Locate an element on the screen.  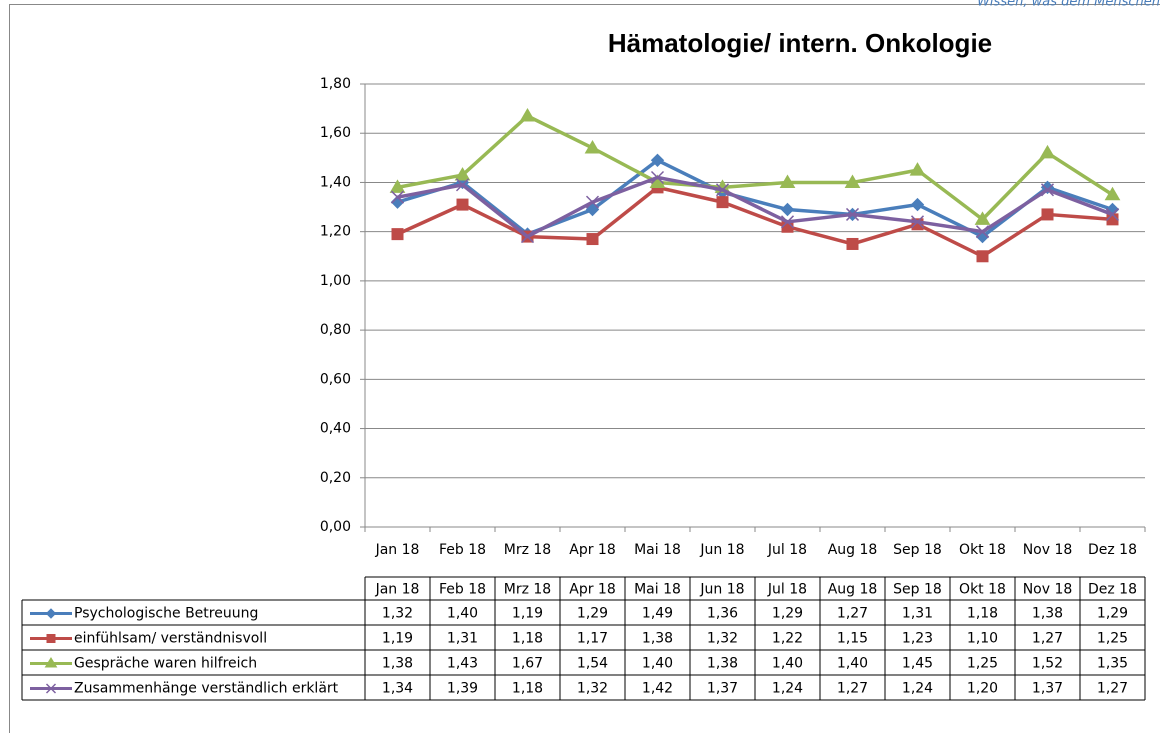
table-value: 1,45 is located at coordinates (917, 664).